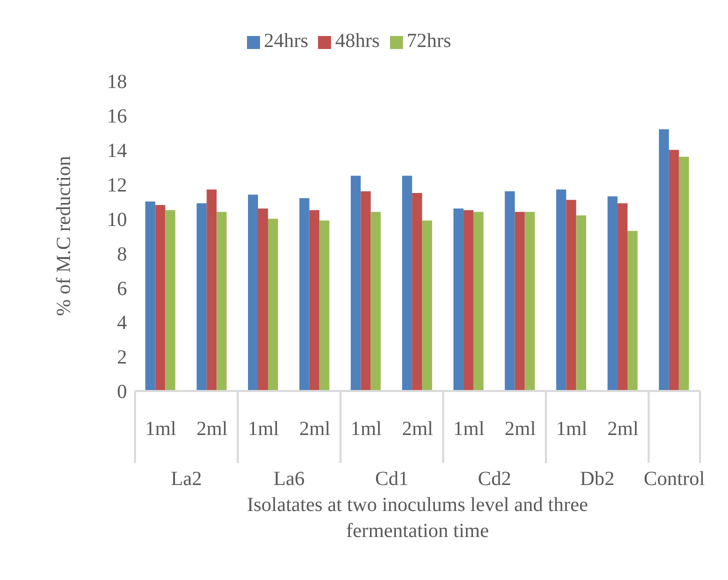 This screenshot has width=728, height=580. I want to click on text: Cd2, so click(495, 479).